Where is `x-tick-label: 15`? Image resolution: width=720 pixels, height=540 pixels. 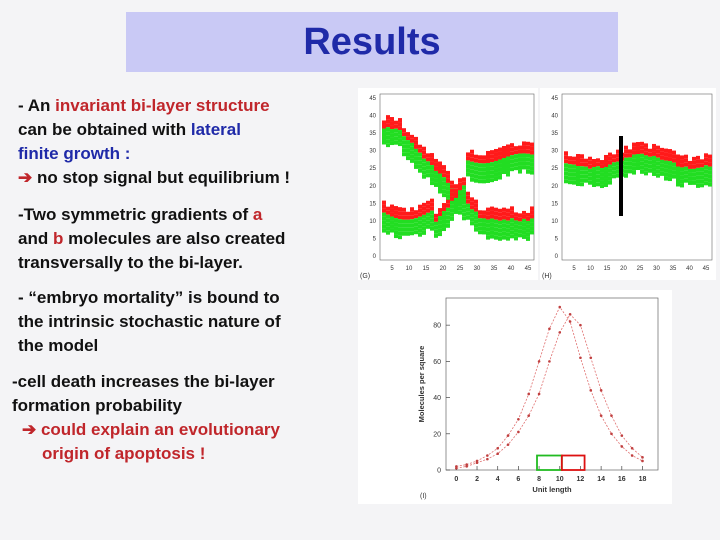
x-tick-label: 15 is located at coordinates (426, 269).